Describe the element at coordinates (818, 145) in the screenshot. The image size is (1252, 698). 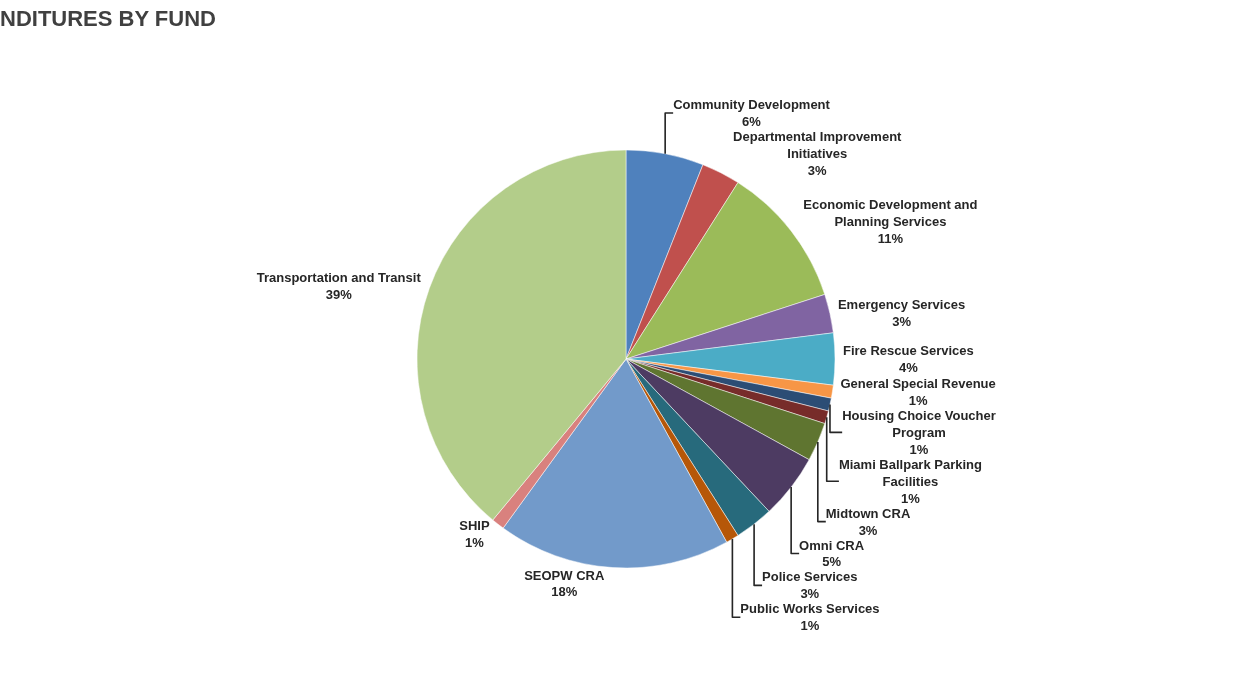
I see `slice-label: Departmental Improvement Initiatives` at that location.